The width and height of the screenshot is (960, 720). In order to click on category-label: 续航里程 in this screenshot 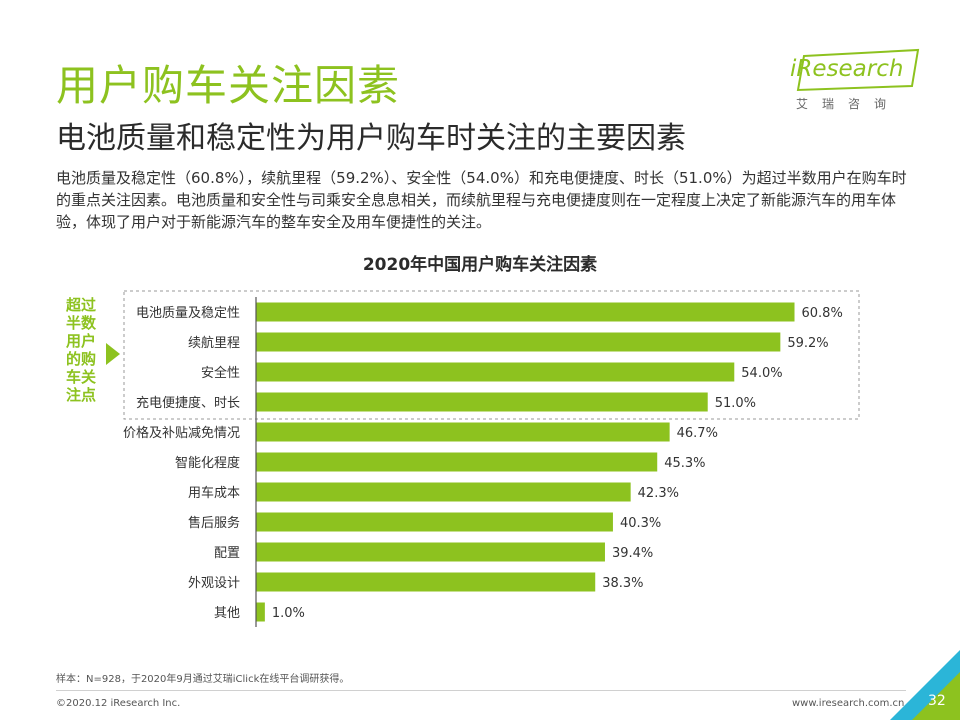, I will do `click(214, 343)`.